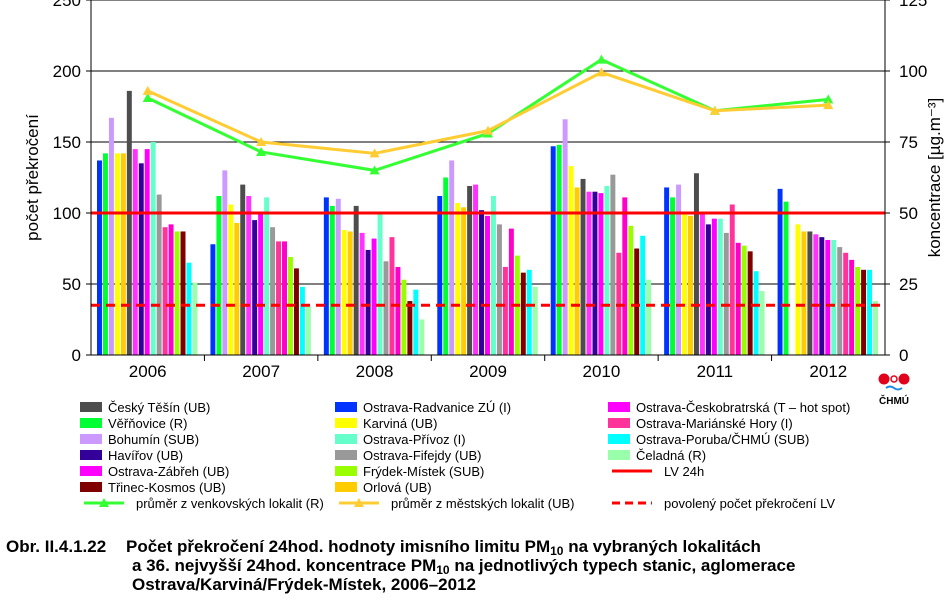 The image size is (950, 601). What do you see at coordinates (422, 455) in the screenshot?
I see `legend-label: Ostrava-Fifejdy (UB)` at bounding box center [422, 455].